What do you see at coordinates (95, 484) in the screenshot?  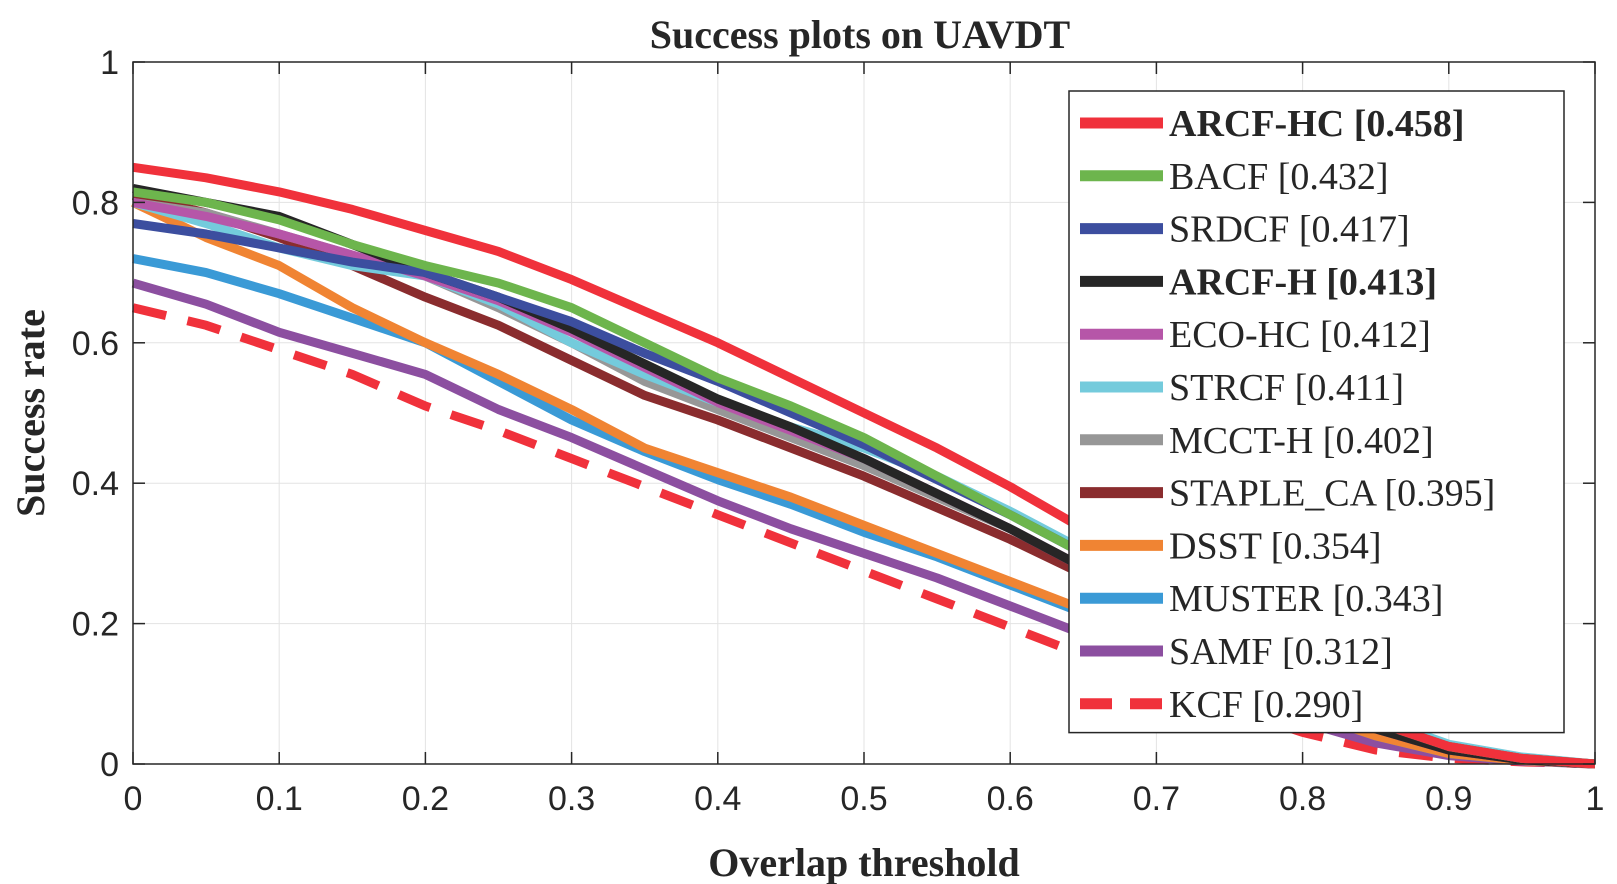 I see `y-tick-label: 0.4` at bounding box center [95, 484].